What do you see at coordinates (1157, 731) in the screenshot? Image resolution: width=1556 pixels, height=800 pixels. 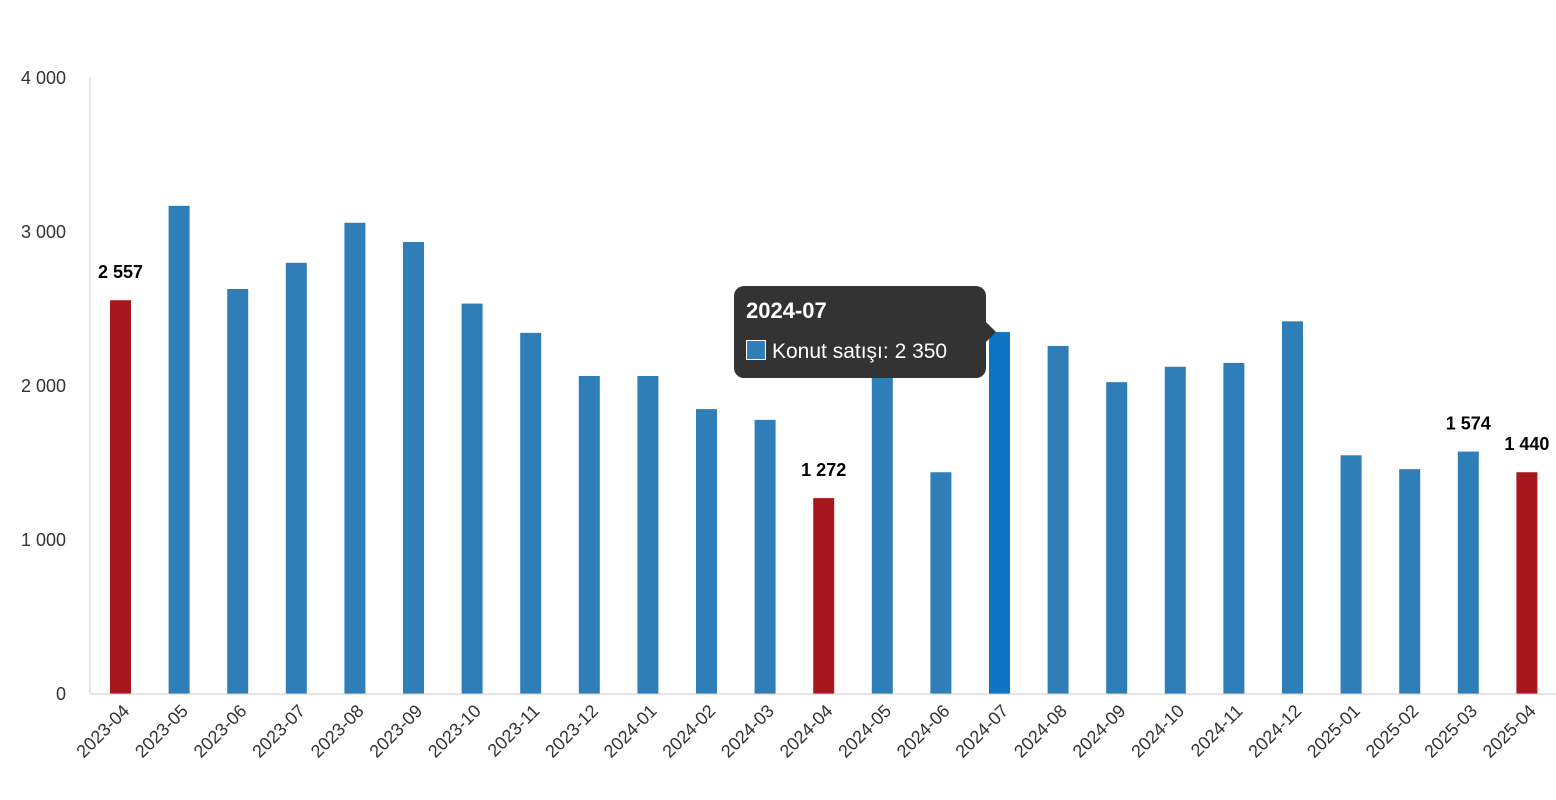 I see `x-tick-label: 2024-10` at bounding box center [1157, 731].